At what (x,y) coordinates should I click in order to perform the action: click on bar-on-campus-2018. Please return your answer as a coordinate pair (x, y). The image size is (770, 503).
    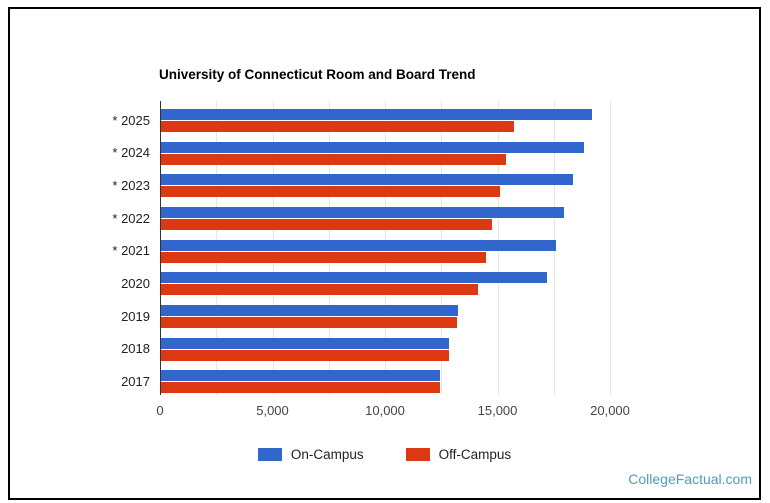
    Looking at the image, I should click on (305, 343).